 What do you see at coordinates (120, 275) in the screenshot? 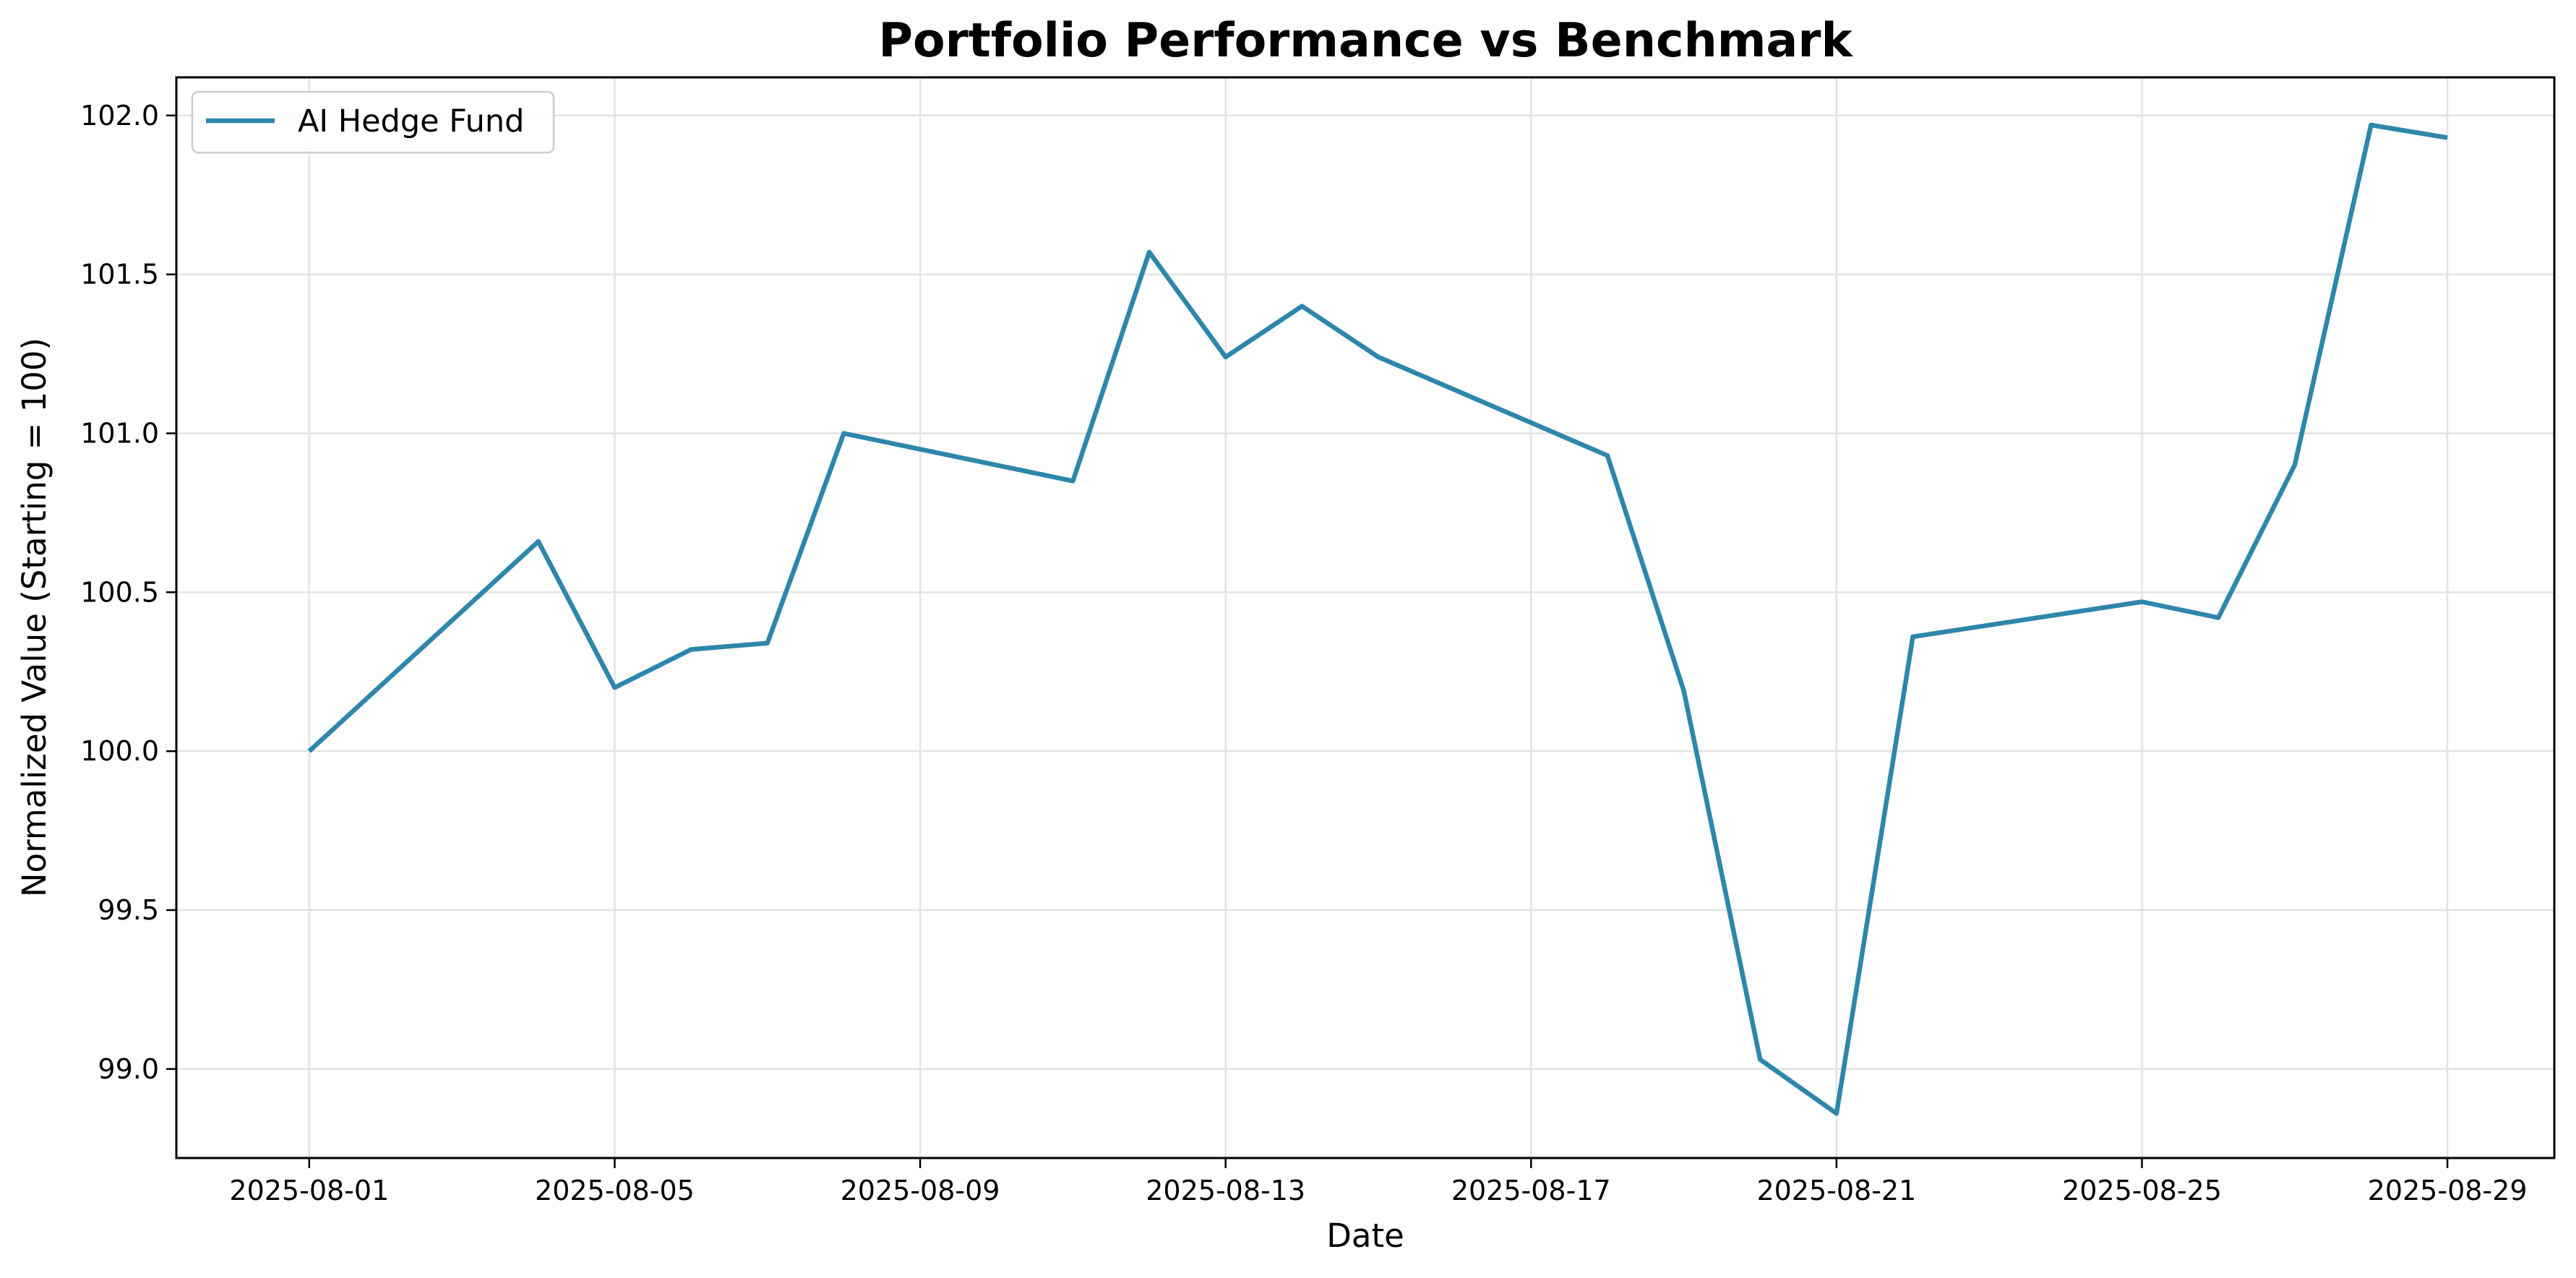
I see `y-tick-label: 101.5` at bounding box center [120, 275].